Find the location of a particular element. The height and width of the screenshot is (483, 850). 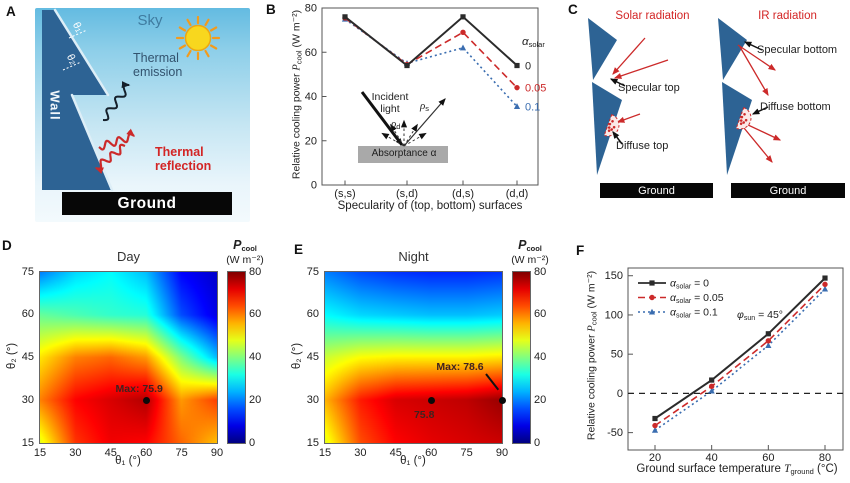

theta1-angle-mark is located at coordinates (78, 34).